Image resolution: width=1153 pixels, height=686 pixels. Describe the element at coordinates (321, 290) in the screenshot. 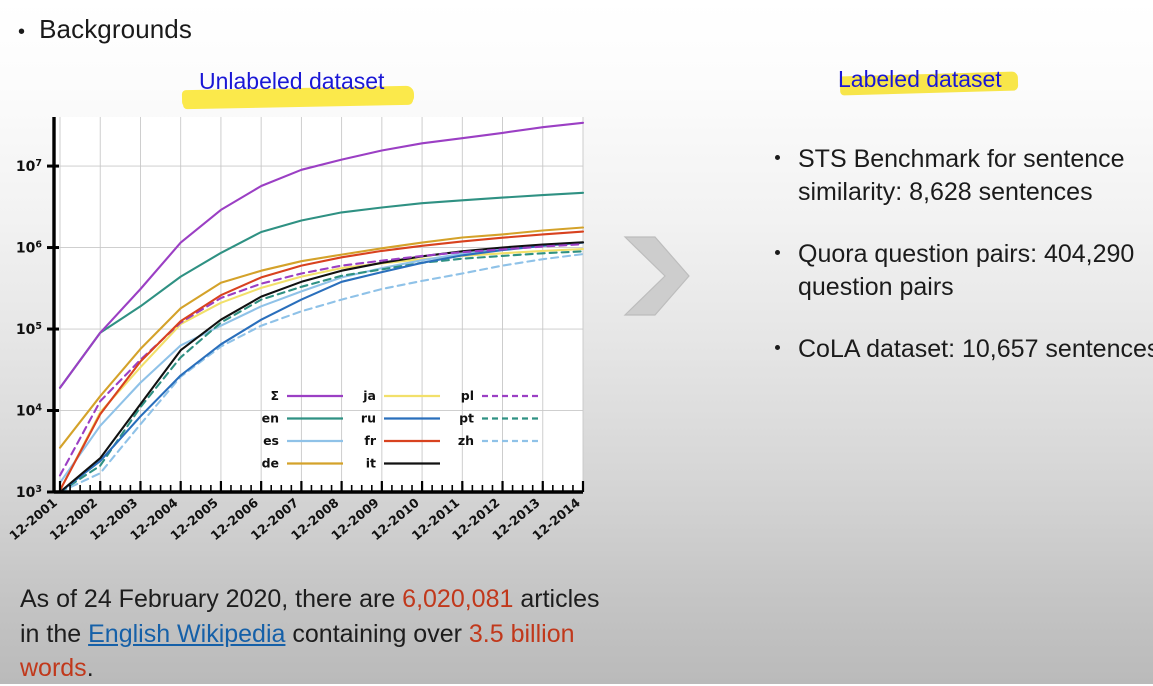

I see `series-line-en` at that location.